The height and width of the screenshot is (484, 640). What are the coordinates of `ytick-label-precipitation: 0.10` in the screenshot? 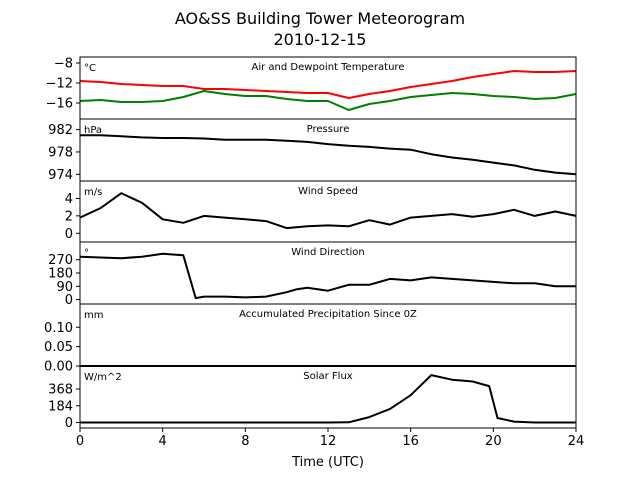 It's located at (58, 328).